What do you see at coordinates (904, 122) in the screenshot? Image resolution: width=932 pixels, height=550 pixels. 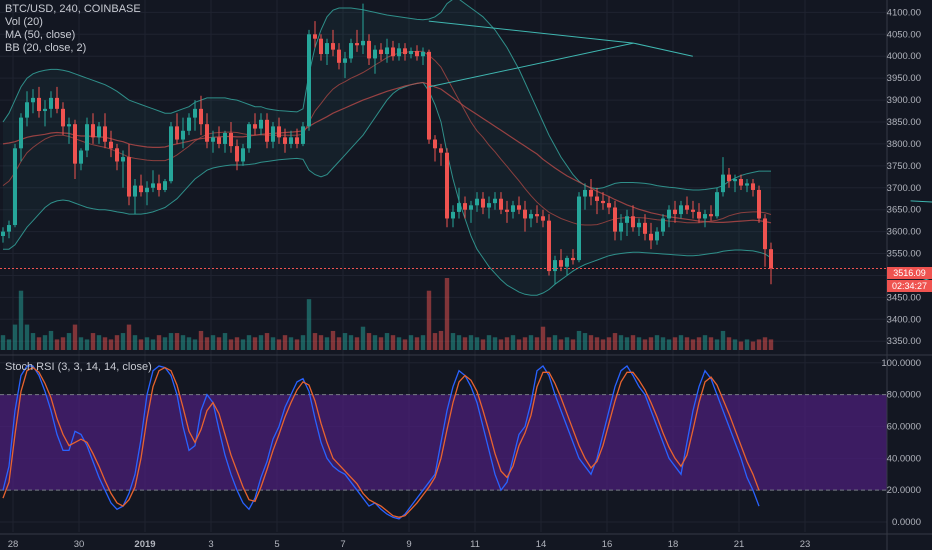 I see `price-tick-10: 3850.00` at bounding box center [904, 122].